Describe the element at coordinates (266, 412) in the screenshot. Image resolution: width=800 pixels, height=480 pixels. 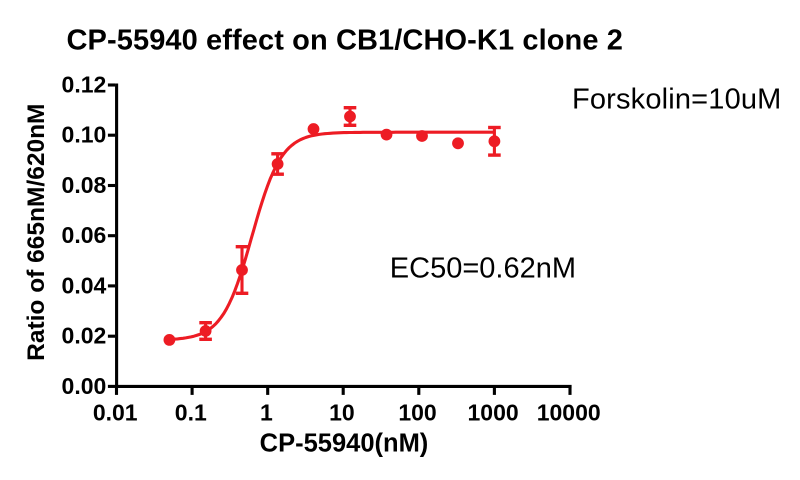
I see `svg-text: 1` at that location.